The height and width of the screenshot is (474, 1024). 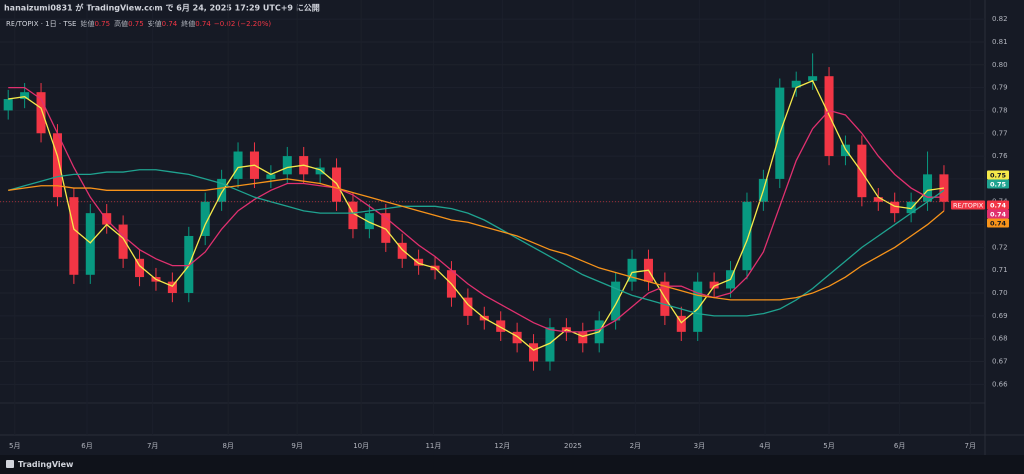 What do you see at coordinates (1000, 156) in the screenshot?
I see `y-tick-label: 0.76` at bounding box center [1000, 156].